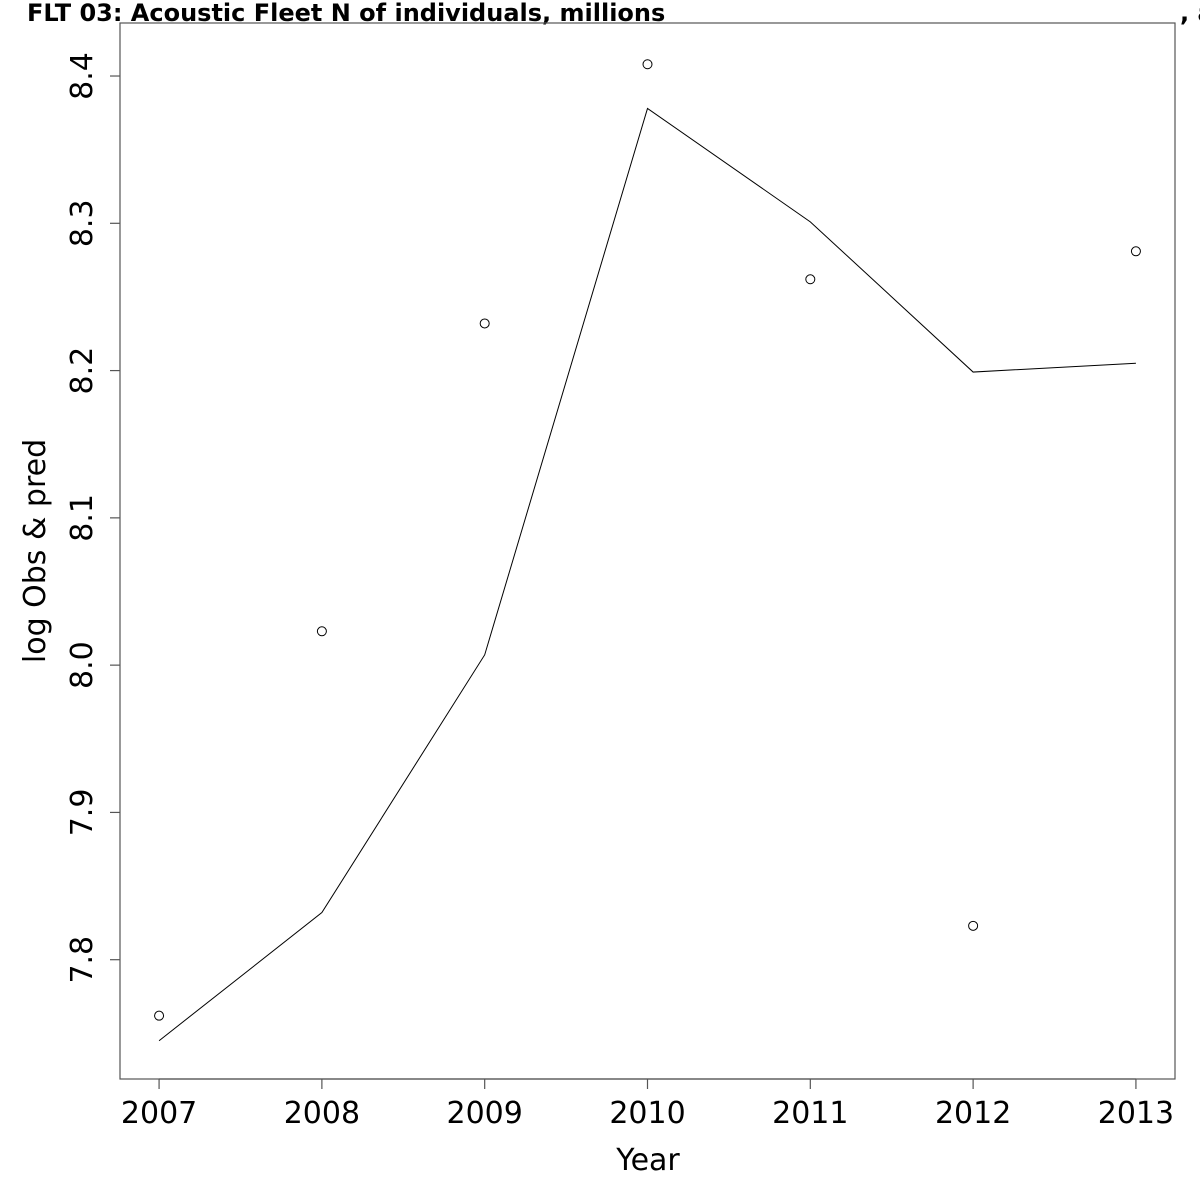 This screenshot has height=1200, width=1200. I want to click on x-axis: 2007 2008 2009 2010 2011 2012 2013, so click(647, 1104).